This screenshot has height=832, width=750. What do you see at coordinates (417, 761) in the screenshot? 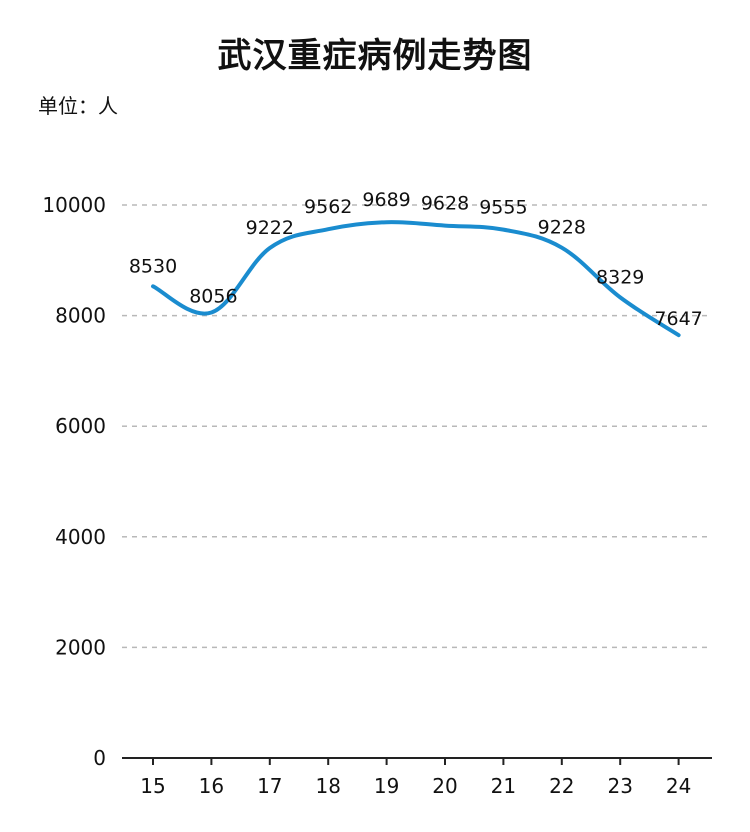
I see `axes` at bounding box center [417, 761].